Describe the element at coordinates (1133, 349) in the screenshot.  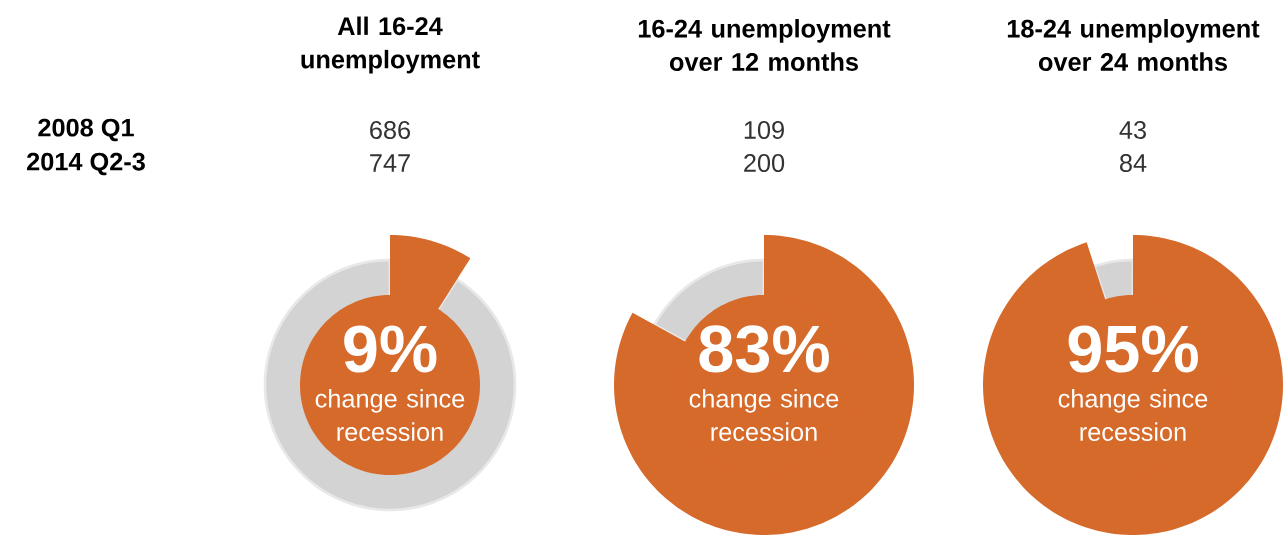
I see `data-label: 95%` at that location.